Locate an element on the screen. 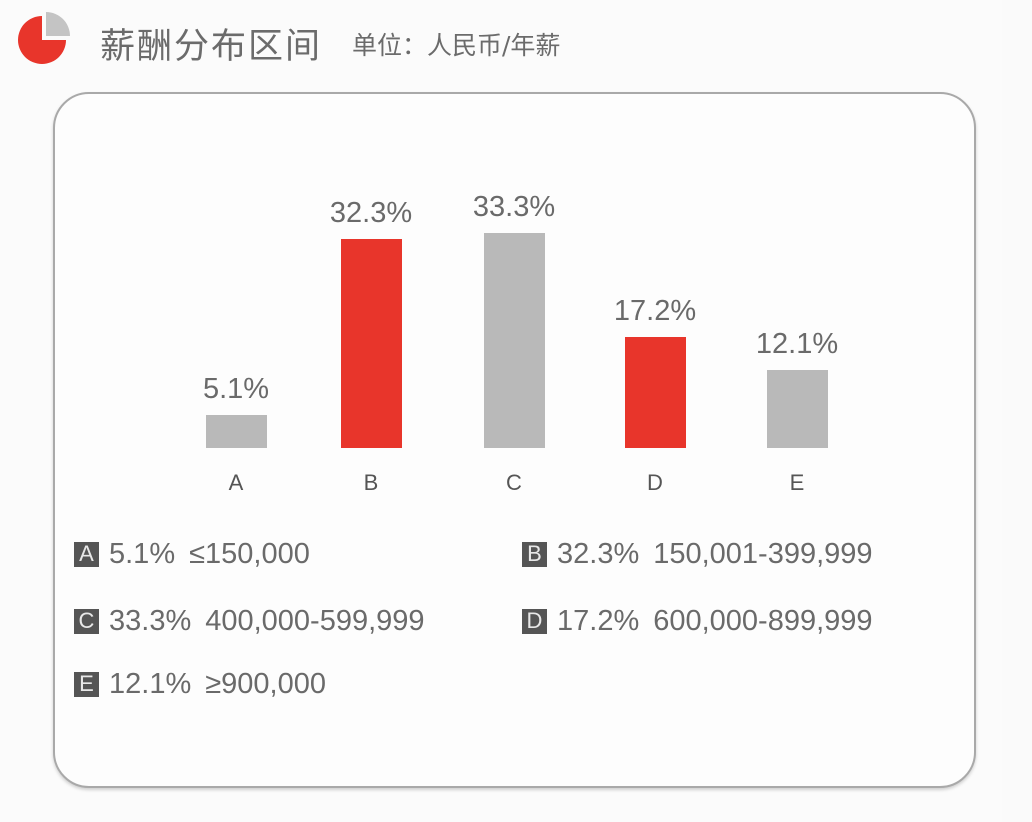 Image resolution: width=1032 pixels, height=822 pixels. bar-value-label: 17.2% is located at coordinates (655, 311).